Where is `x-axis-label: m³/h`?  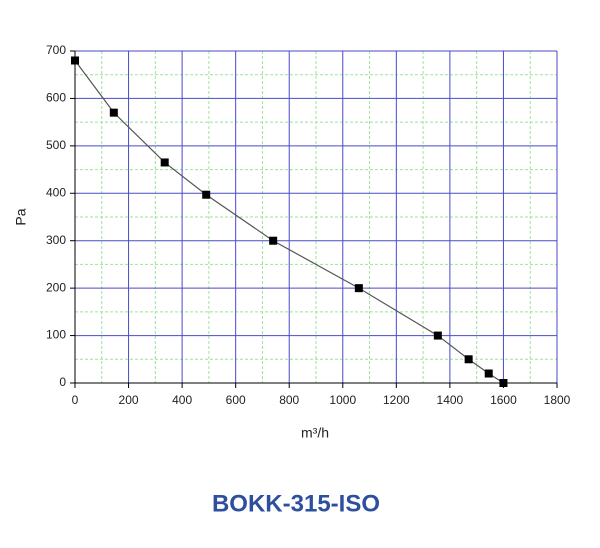 x-axis-label: m³/h is located at coordinates (315, 433).